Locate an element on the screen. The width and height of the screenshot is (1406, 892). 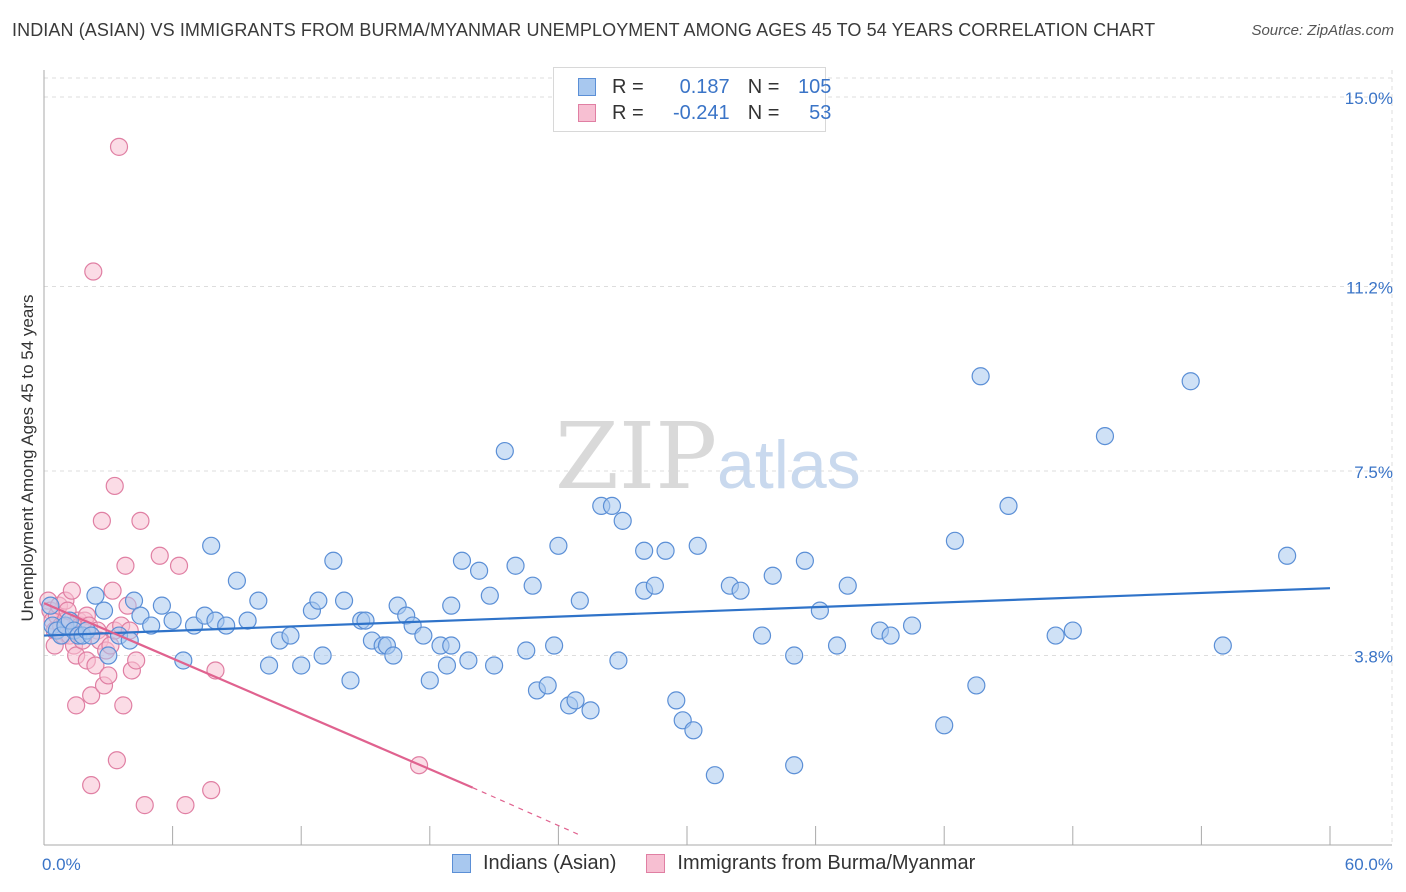
legend-n-value: 105 is located at coordinates (815, 86).